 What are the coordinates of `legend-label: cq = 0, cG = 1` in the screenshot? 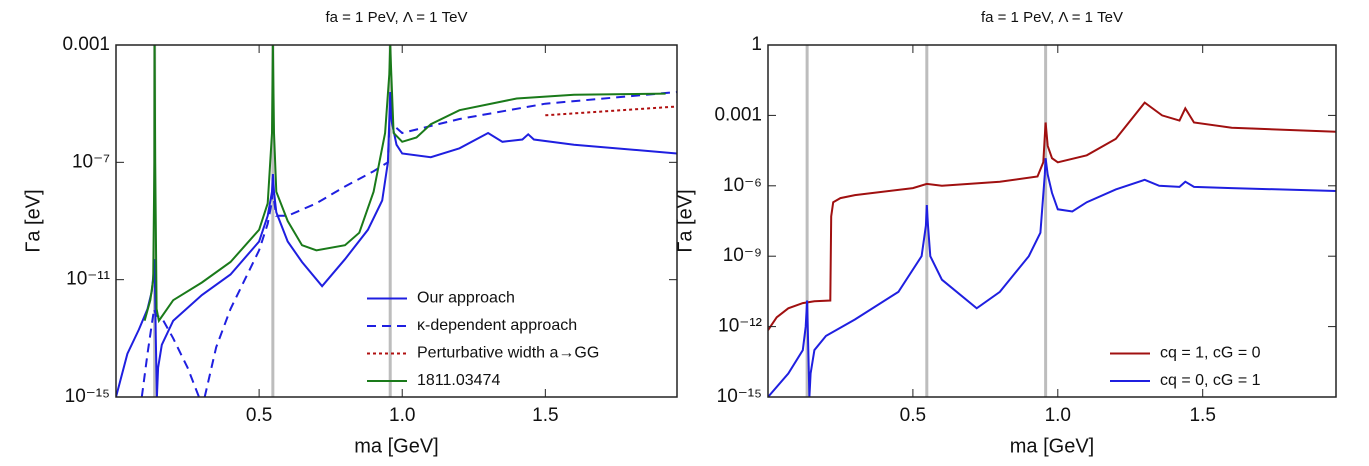 It's located at (1210, 380).